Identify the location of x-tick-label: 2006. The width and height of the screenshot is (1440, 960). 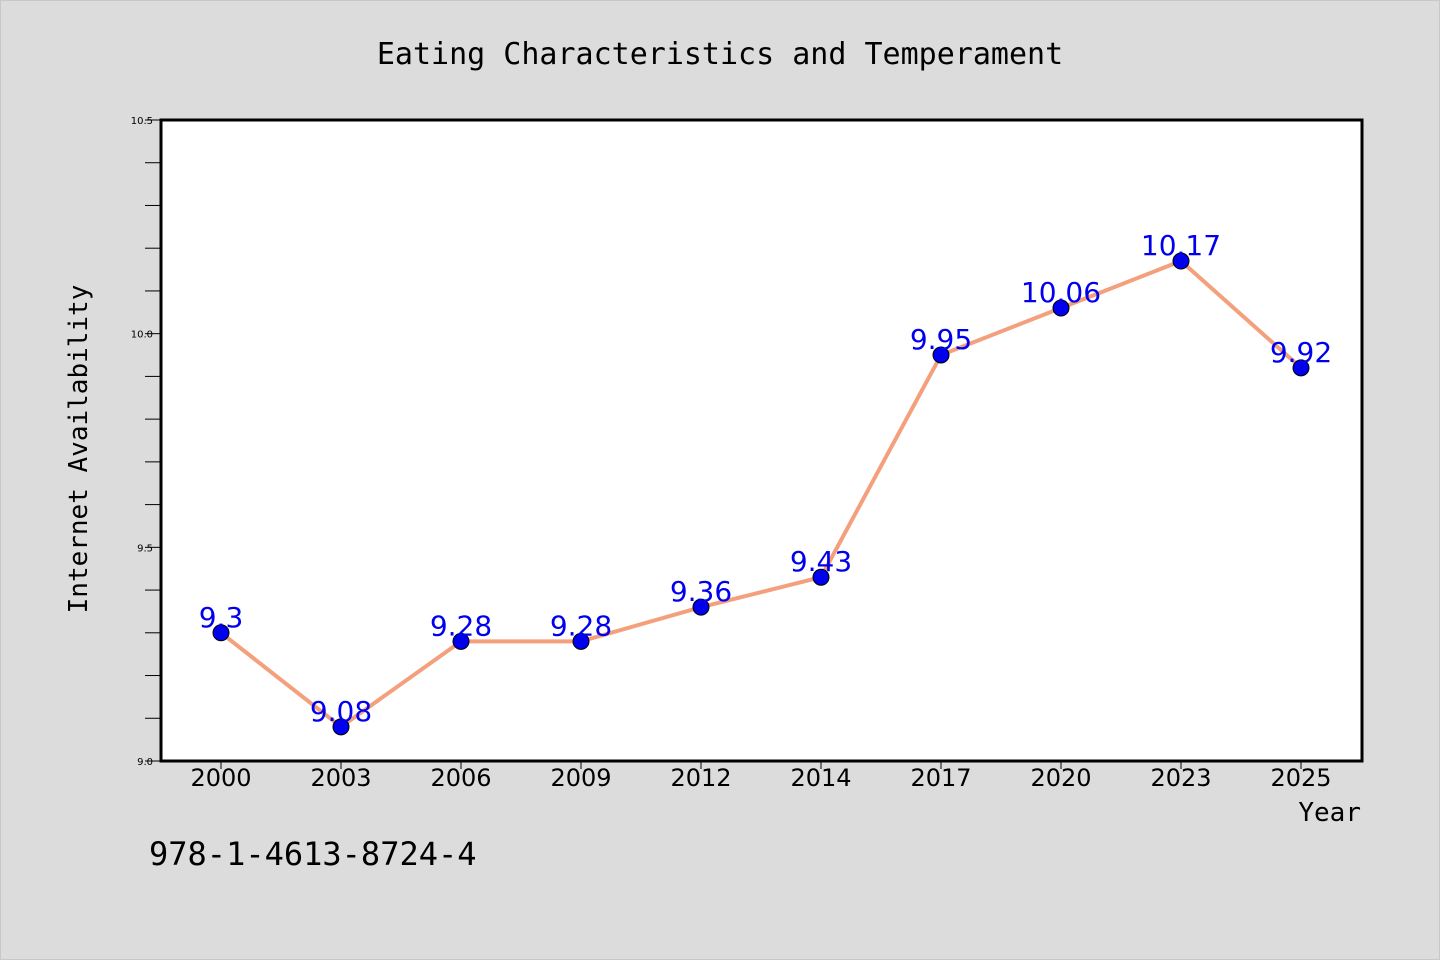
(460, 778).